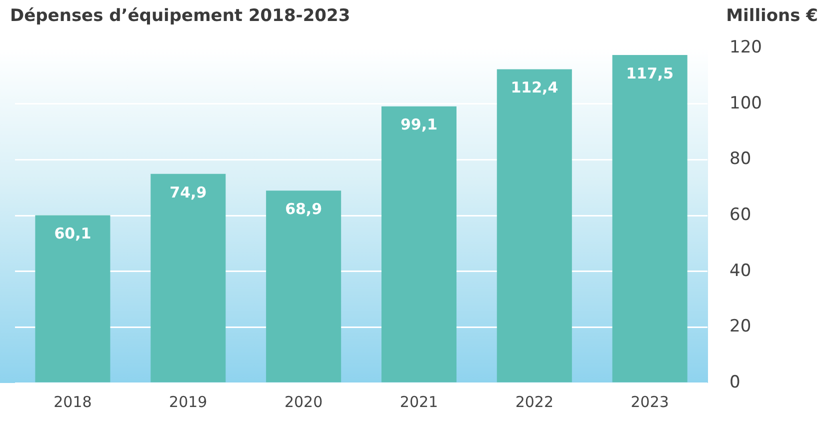 Image resolution: width=824 pixels, height=421 pixels. What do you see at coordinates (746, 47) in the screenshot?
I see `y-tick-label: 120` at bounding box center [746, 47].